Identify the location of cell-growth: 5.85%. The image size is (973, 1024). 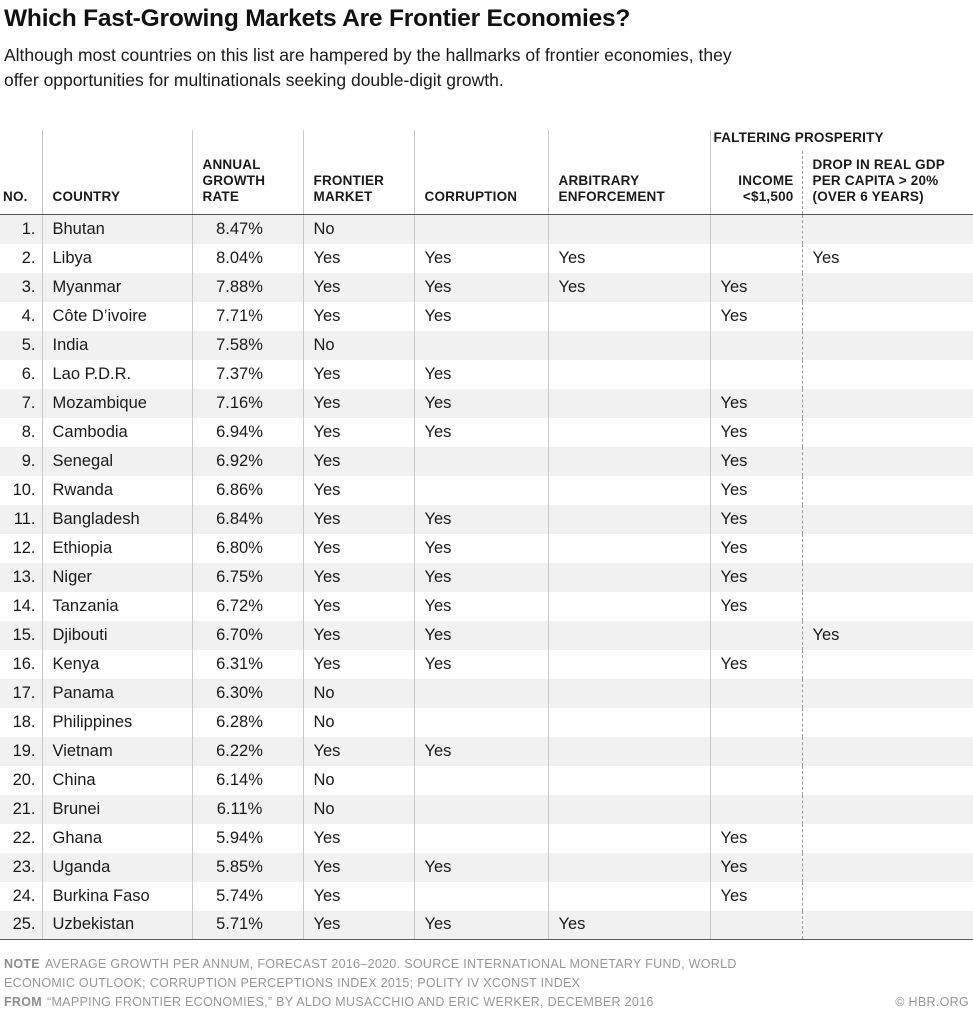
(247, 867).